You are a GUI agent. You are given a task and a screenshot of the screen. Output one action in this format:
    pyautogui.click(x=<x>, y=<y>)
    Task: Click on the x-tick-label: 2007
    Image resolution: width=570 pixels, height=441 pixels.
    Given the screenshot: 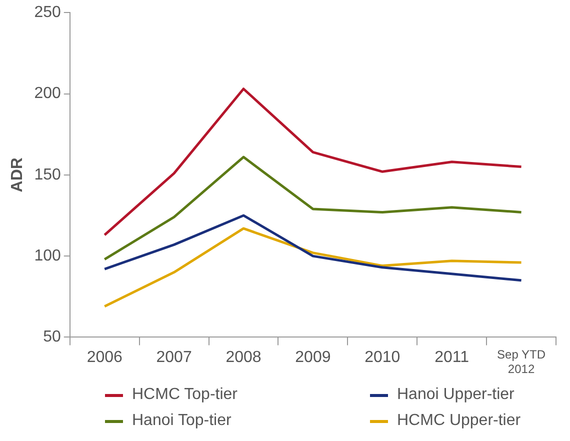 What is the action you would take?
    pyautogui.click(x=174, y=357)
    